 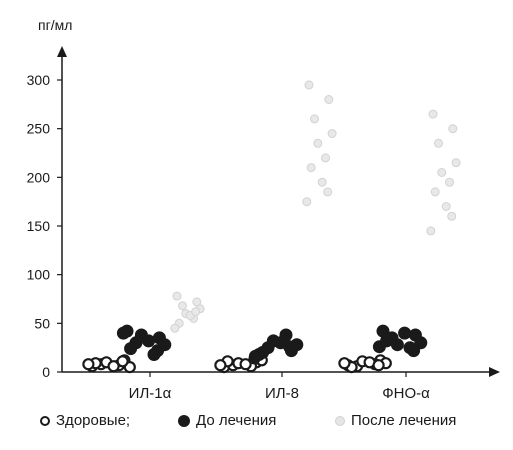 What do you see at coordinates (39, 275) in the screenshot?
I see `y-tick-label: 100` at bounding box center [39, 275].